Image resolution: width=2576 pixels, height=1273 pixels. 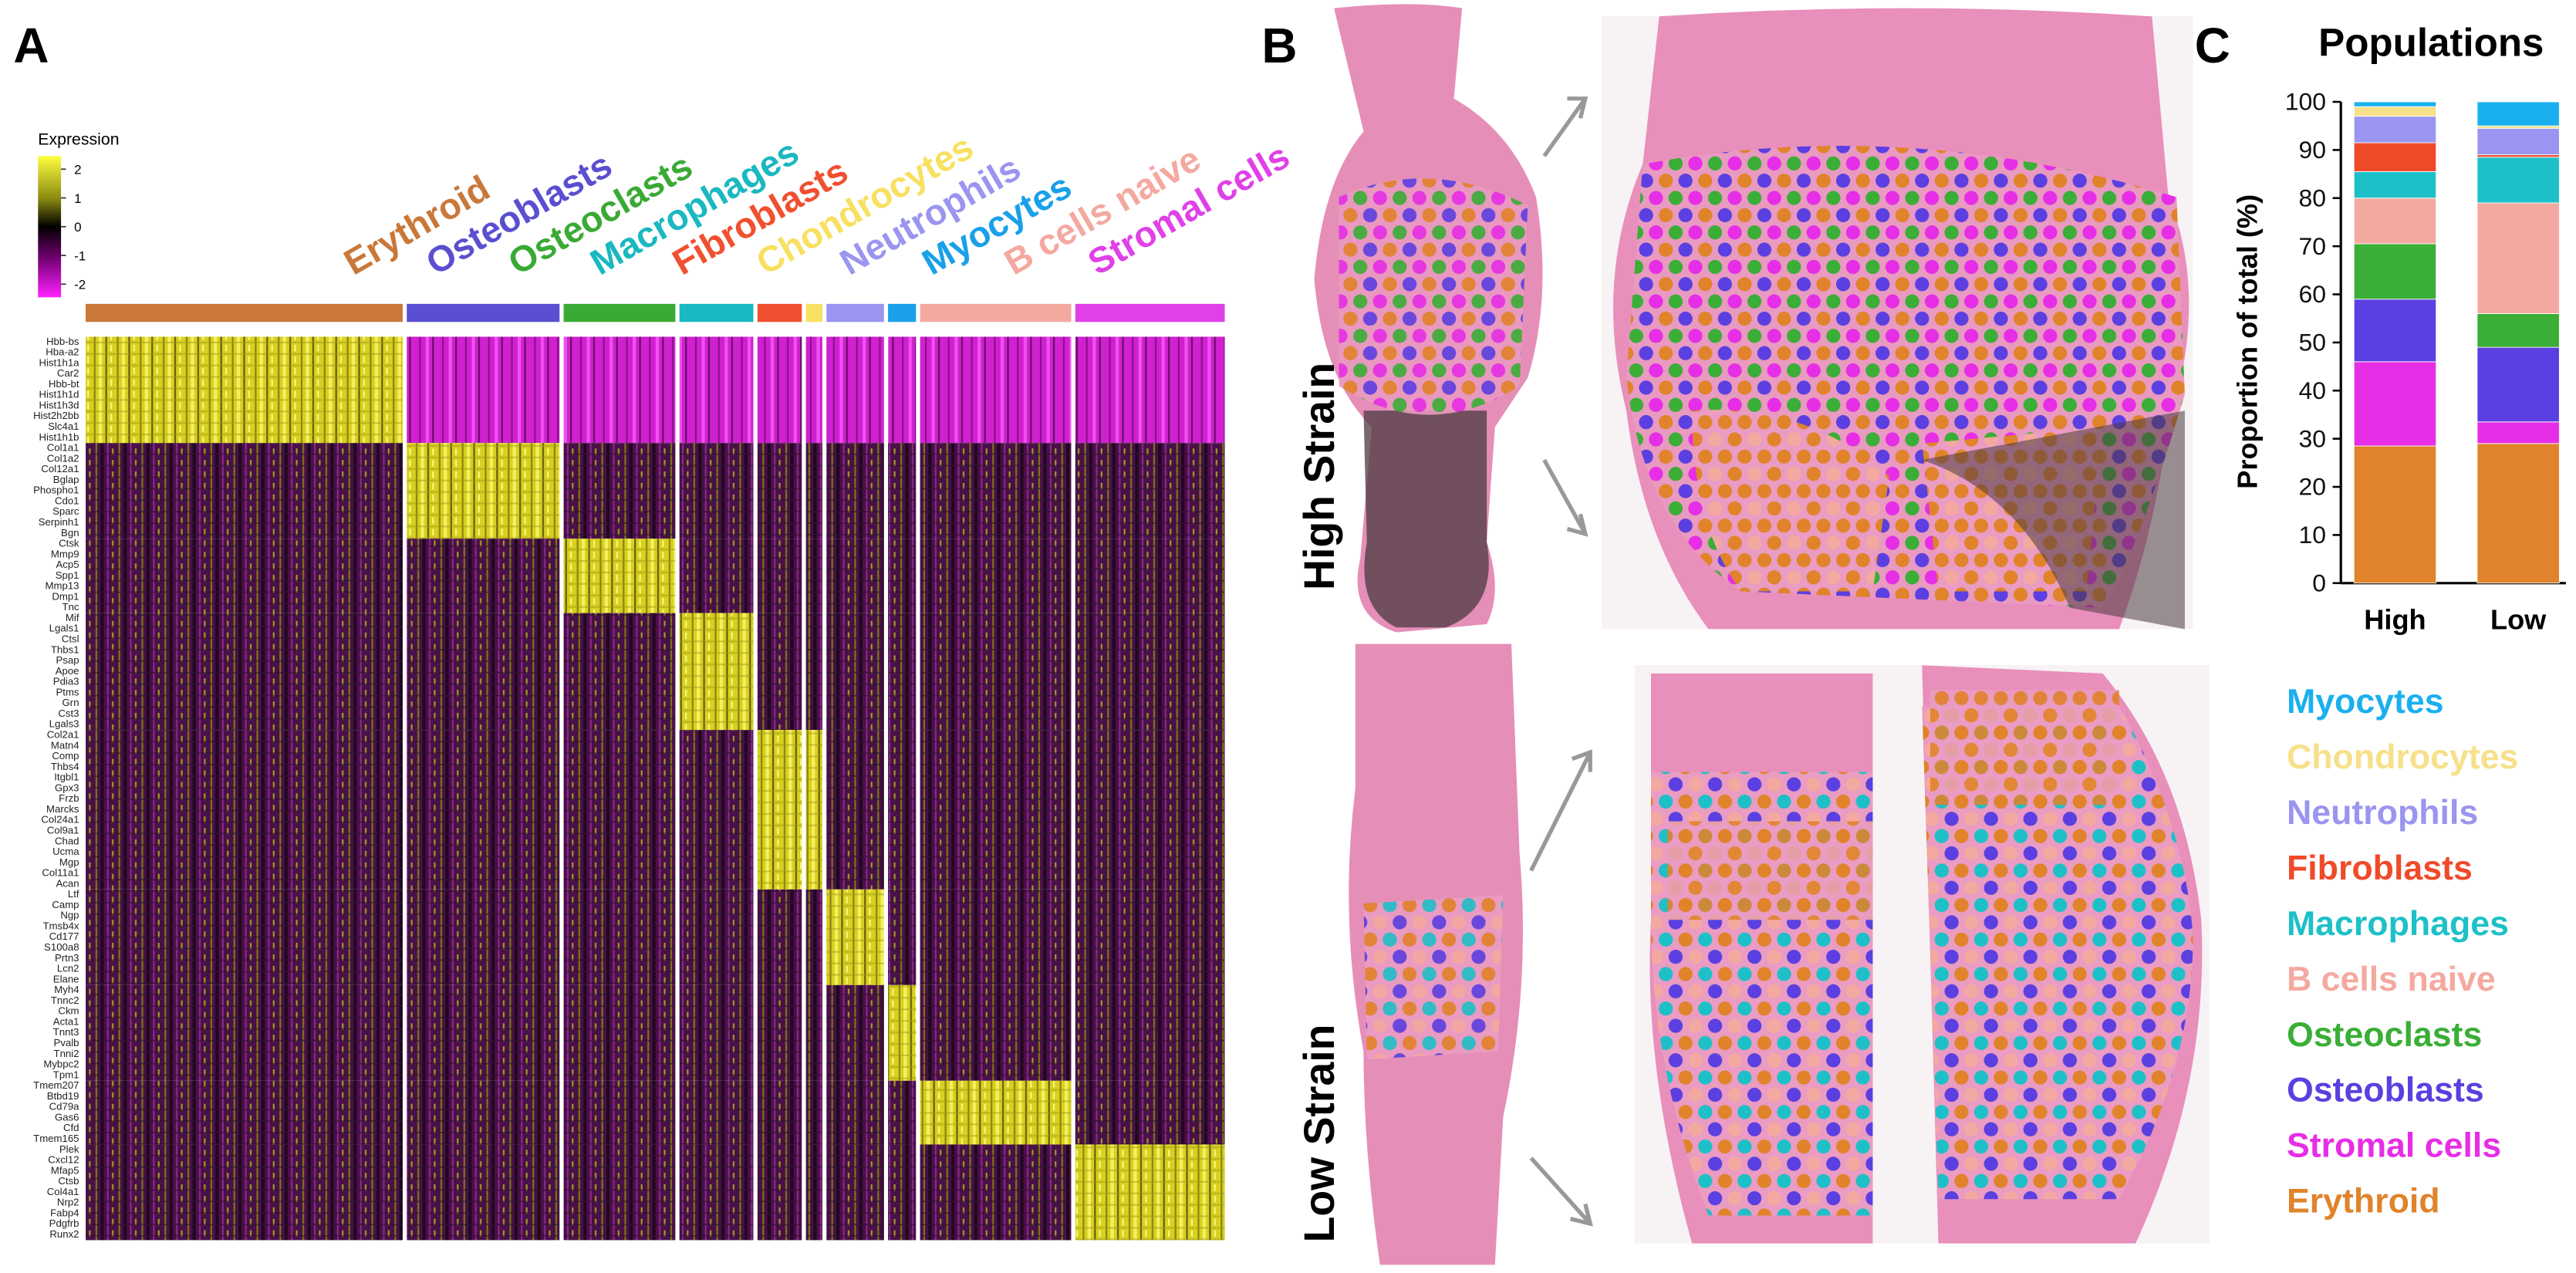 I want to click on panel-label: B, so click(x=1279, y=45).